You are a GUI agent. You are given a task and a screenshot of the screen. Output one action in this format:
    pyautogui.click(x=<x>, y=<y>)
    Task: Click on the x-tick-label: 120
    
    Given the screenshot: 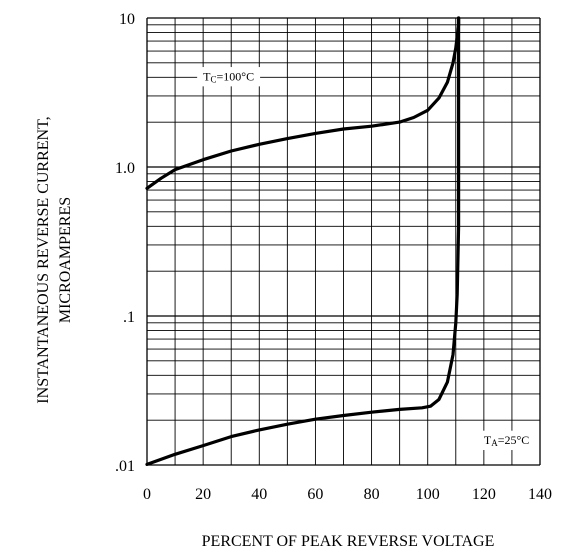 What is the action you would take?
    pyautogui.click(x=484, y=494)
    